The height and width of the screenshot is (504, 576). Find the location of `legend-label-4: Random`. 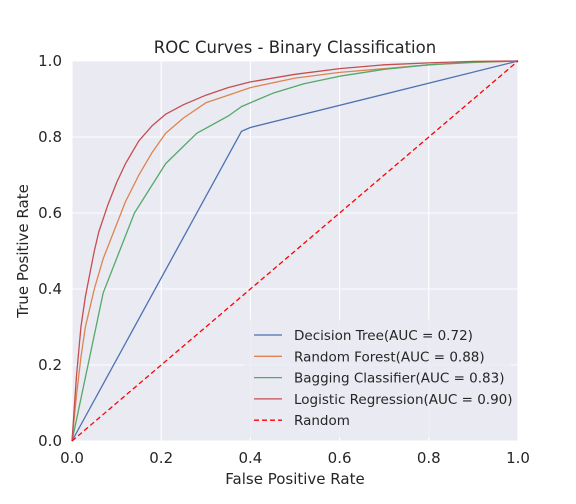

legend-label-4: Random is located at coordinates (322, 421).